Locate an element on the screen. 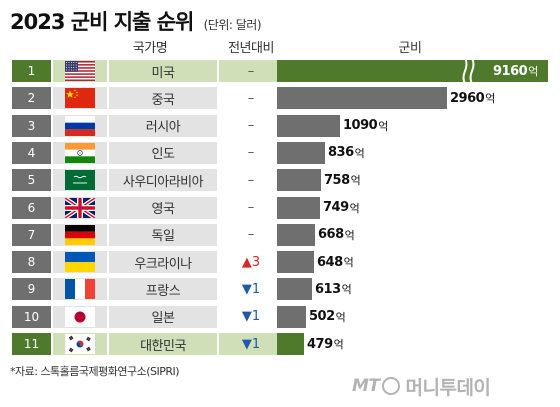 Image resolution: width=560 pixels, height=407 pixels. us-flag-icon is located at coordinates (80, 71).